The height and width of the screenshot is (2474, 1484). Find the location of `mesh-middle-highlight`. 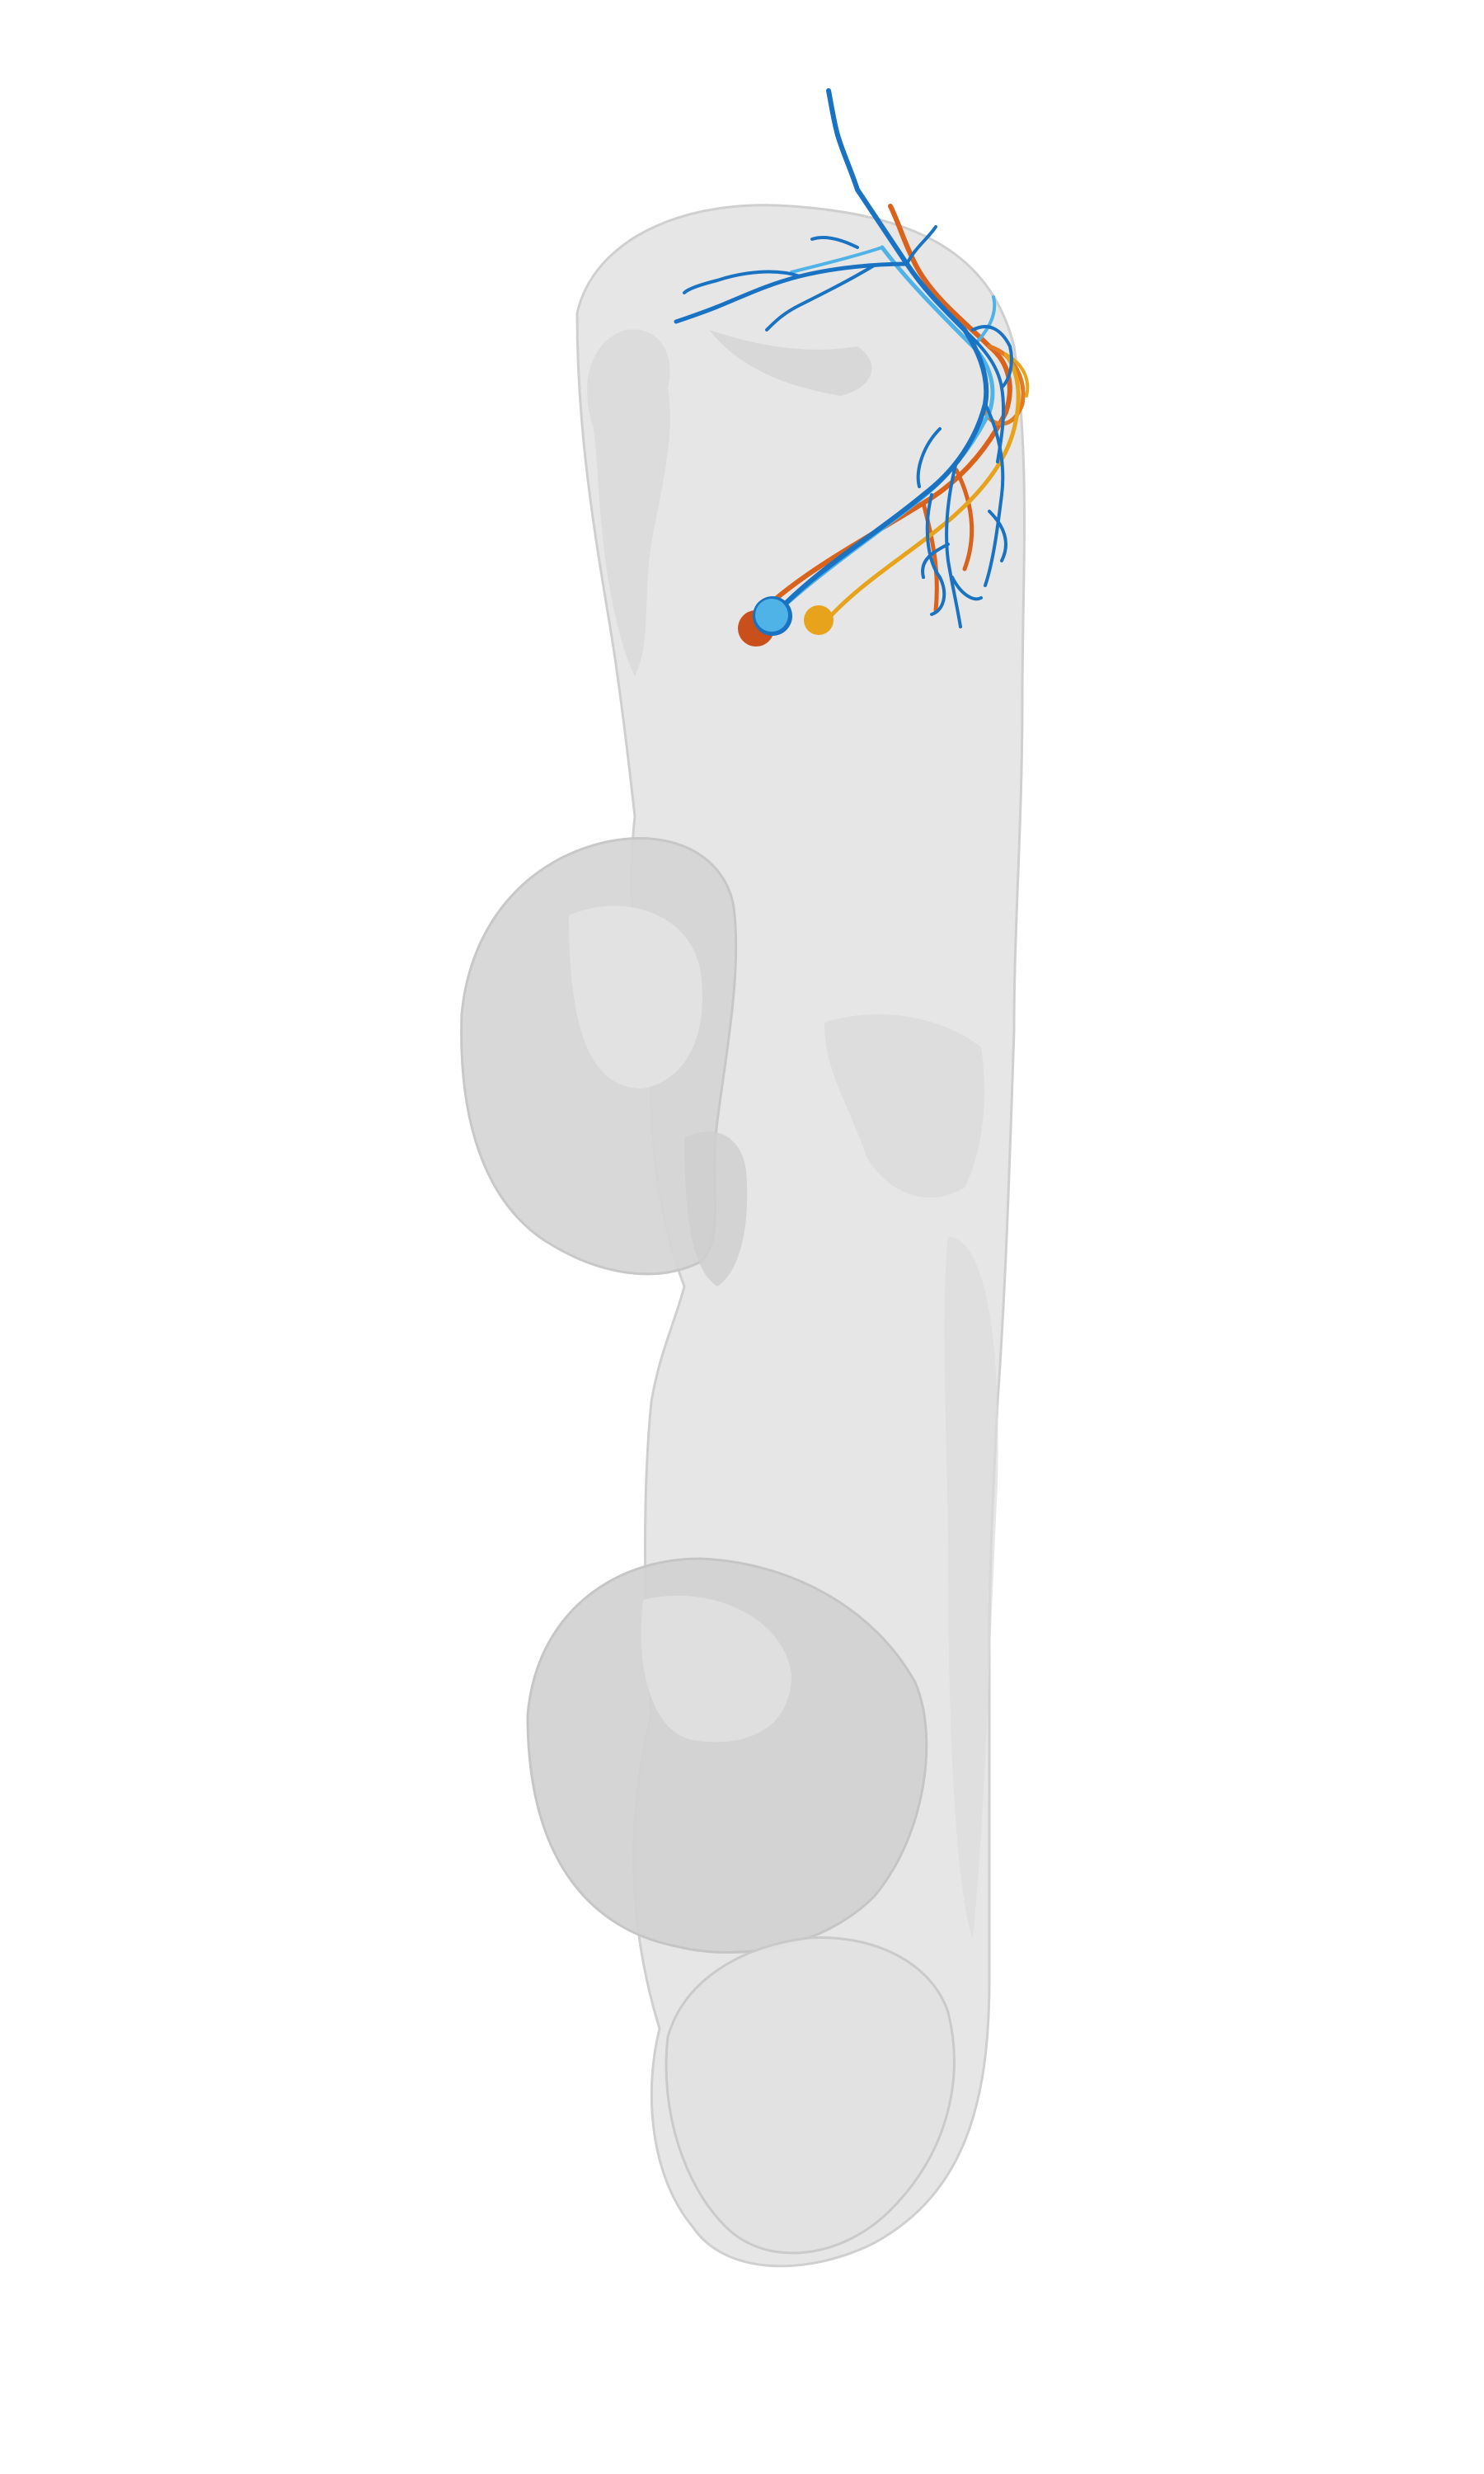

mesh-middle-highlight is located at coordinates (635, 997).